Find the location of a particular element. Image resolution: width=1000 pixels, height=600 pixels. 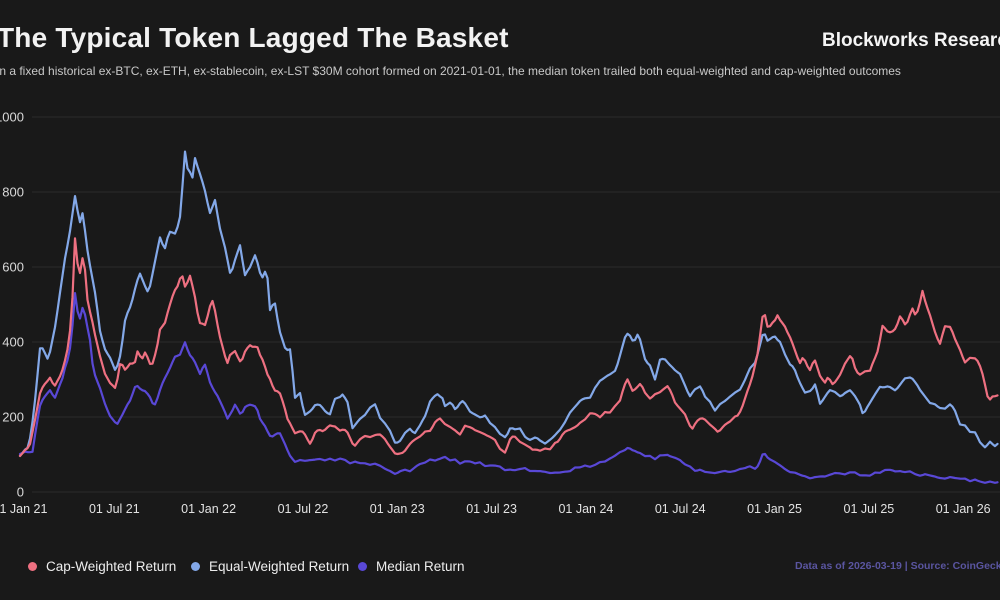

legend-label: Median Return is located at coordinates (420, 566).